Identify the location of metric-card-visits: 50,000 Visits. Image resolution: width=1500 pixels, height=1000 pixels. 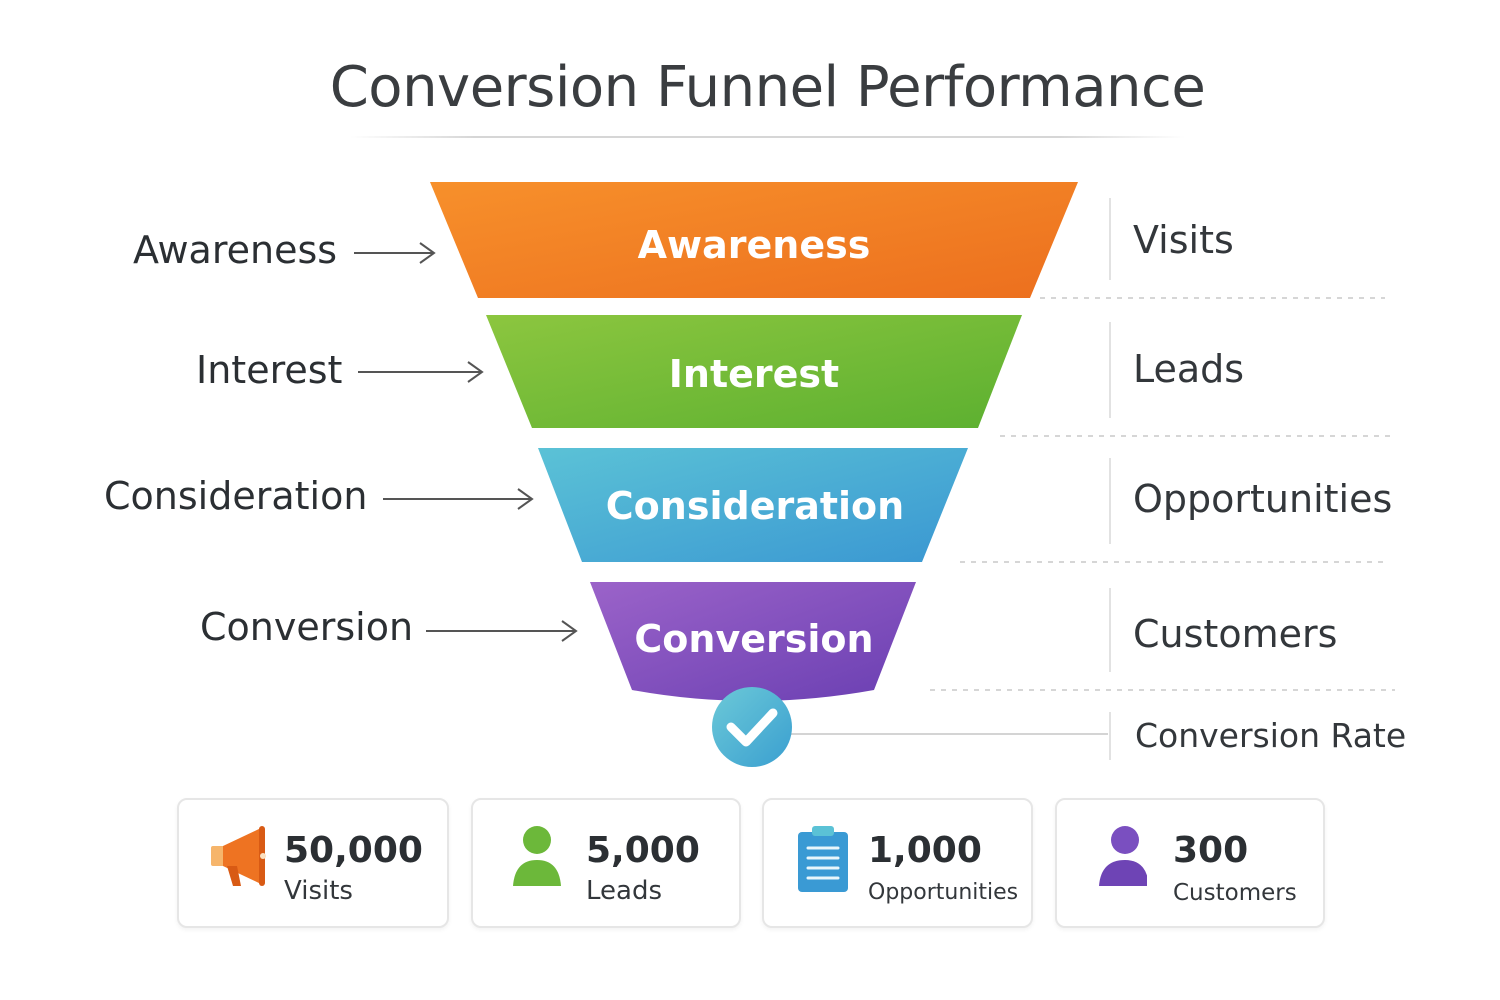
(313, 863).